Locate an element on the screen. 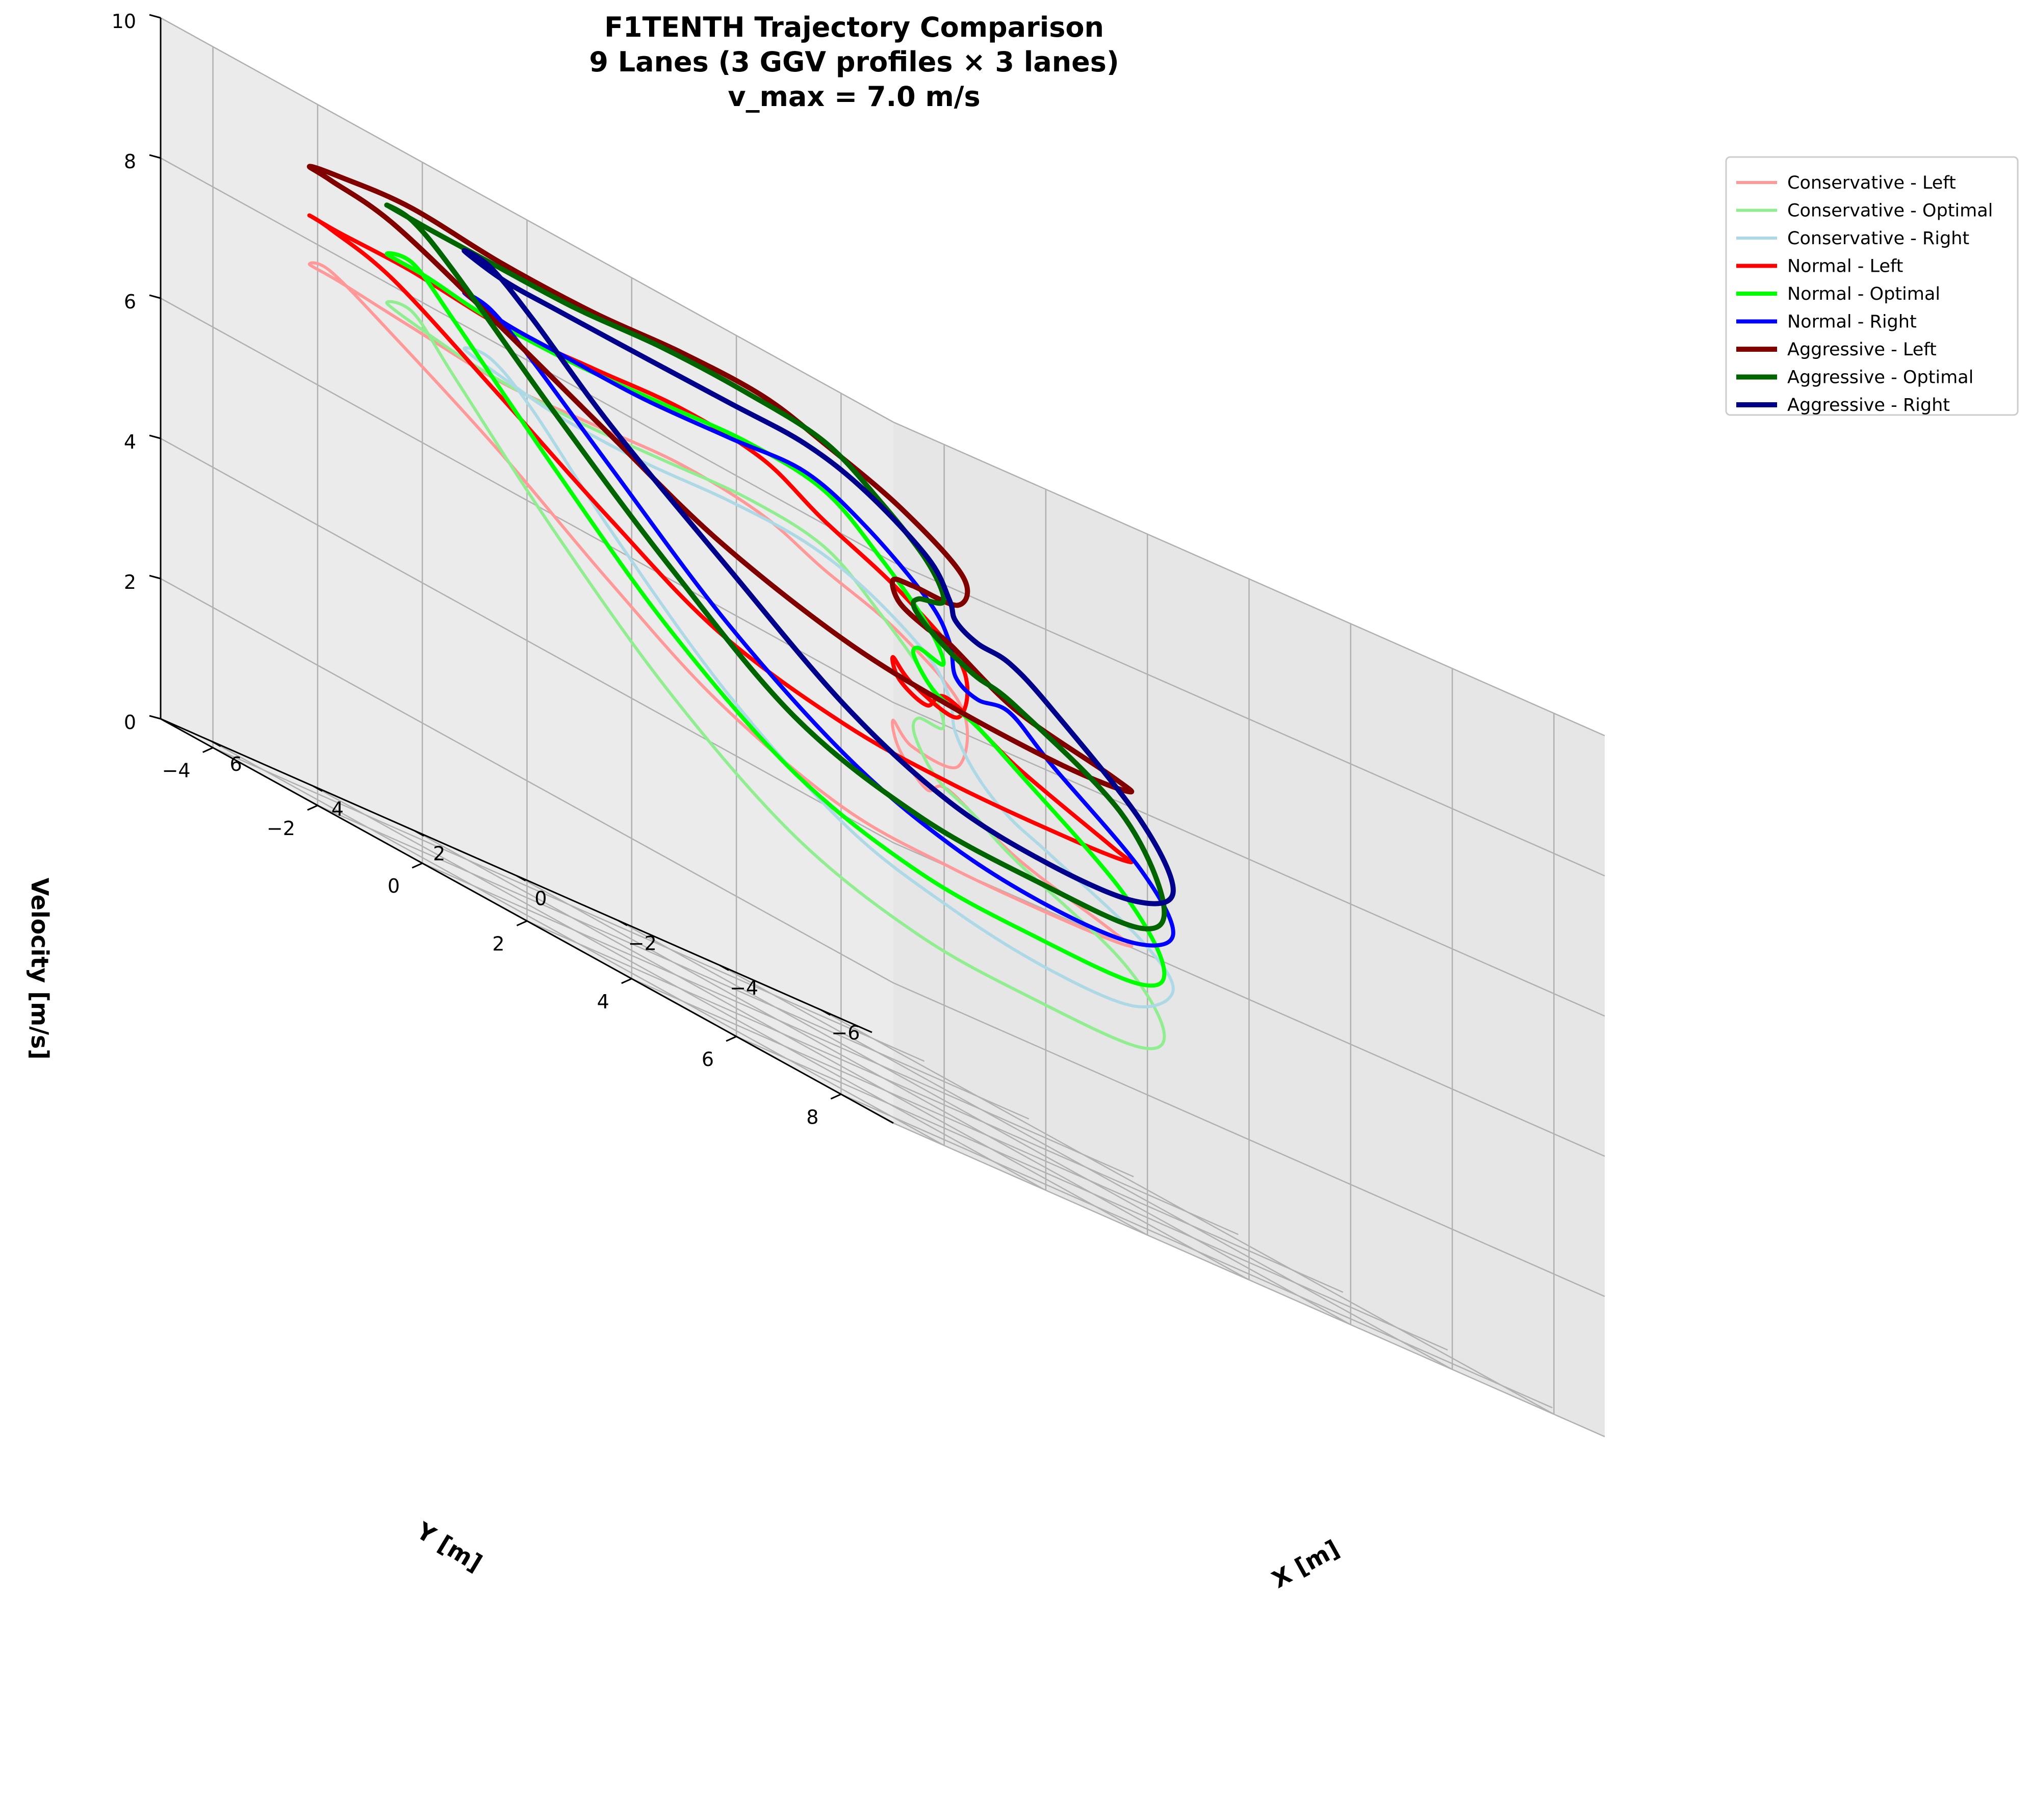 The width and height of the screenshot is (2031, 1820). x-tick-label: −6 is located at coordinates (845, 1033).